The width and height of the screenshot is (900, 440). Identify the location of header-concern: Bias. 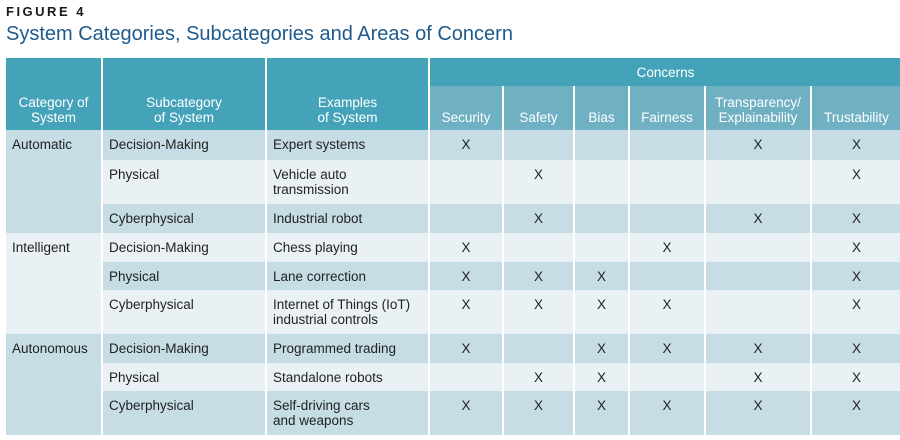
(600, 108).